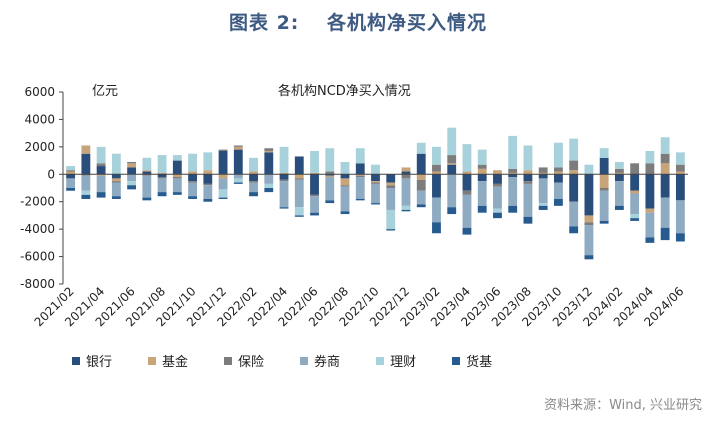 Image resolution: width=716 pixels, height=423 pixels. I want to click on bar-segment-2021-07-s0, so click(147, 173).